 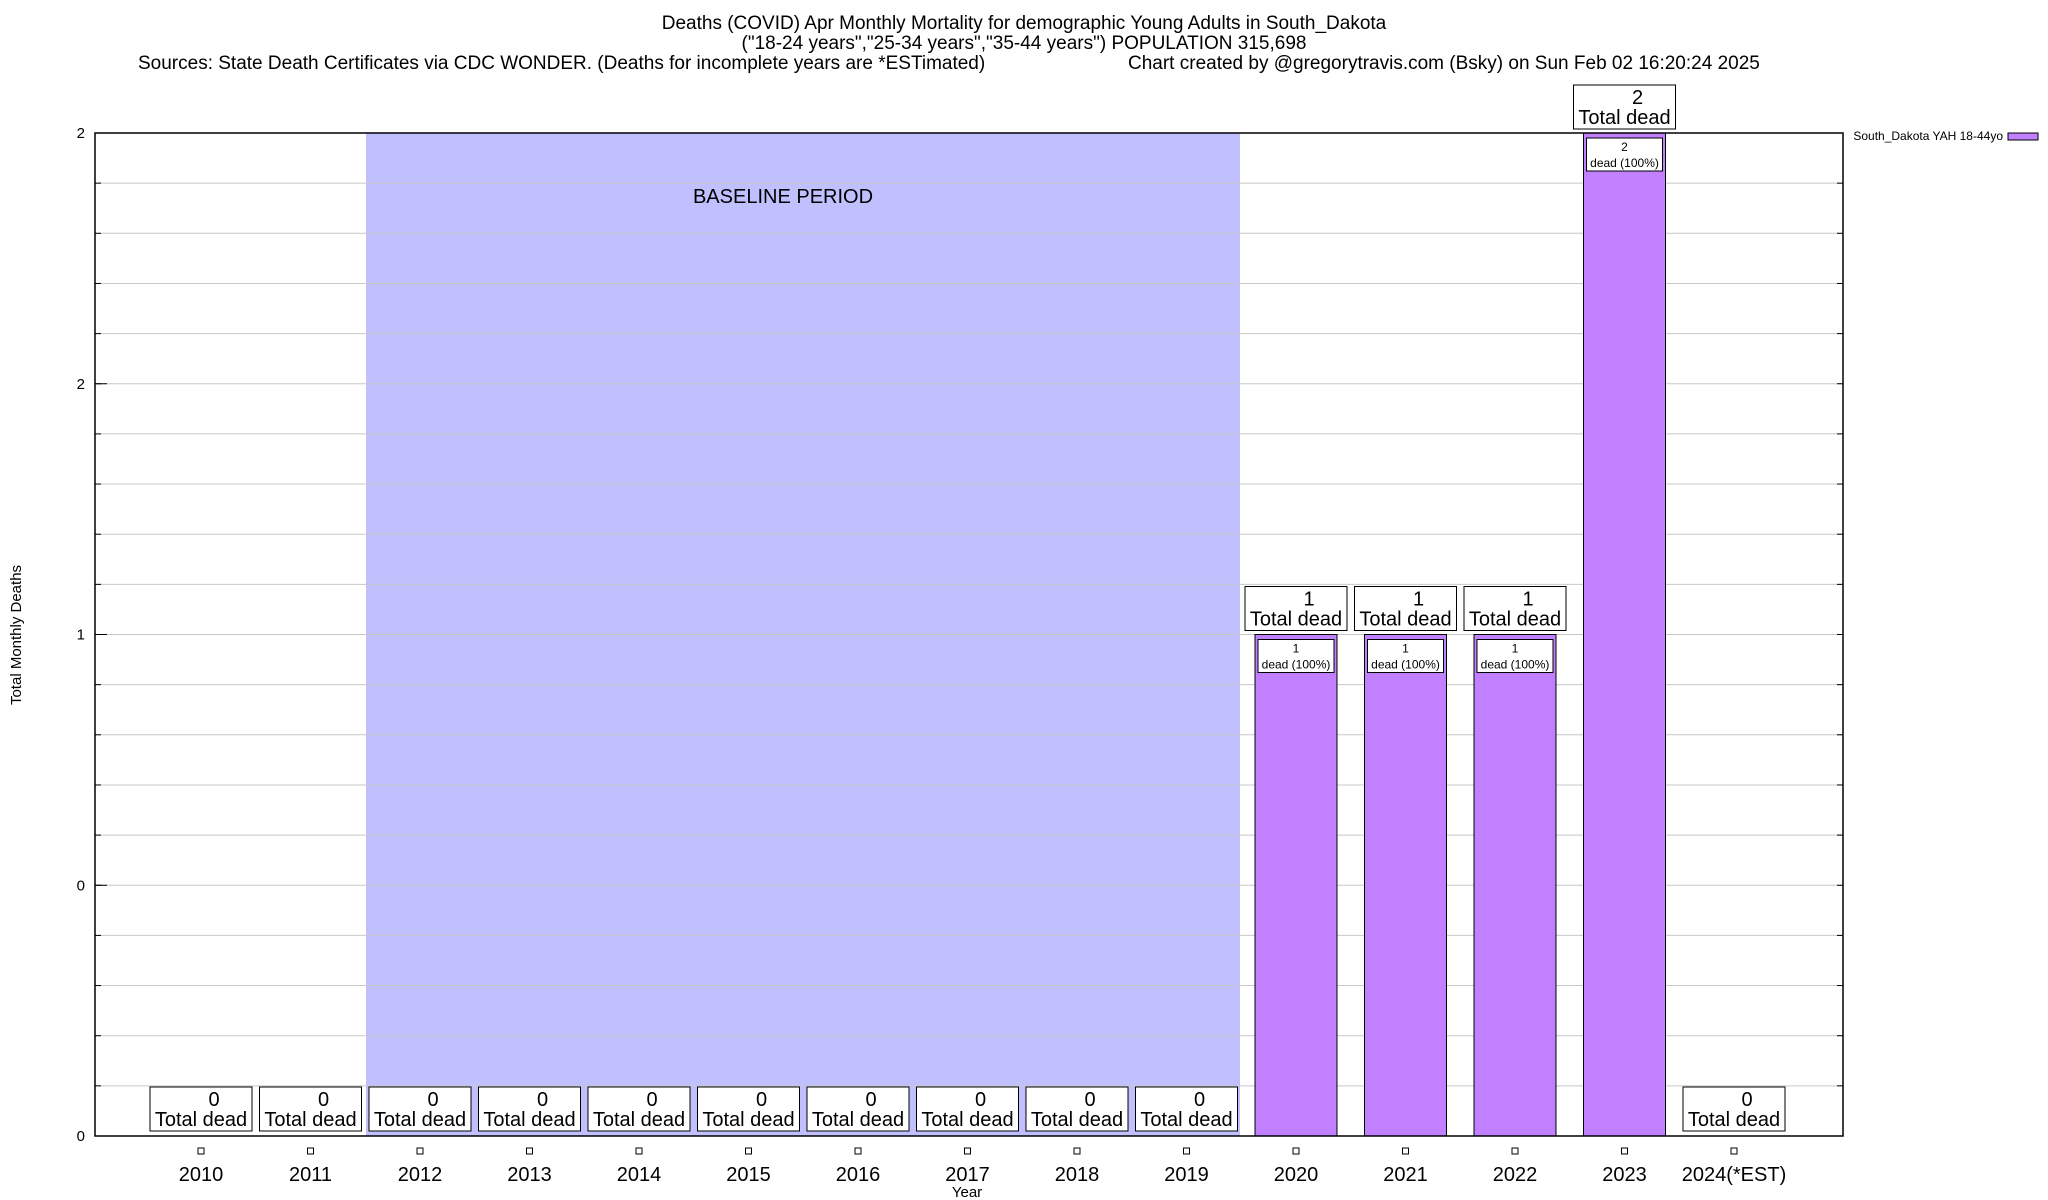 I want to click on x-tick-label: 2020, so click(x=1296, y=1175).